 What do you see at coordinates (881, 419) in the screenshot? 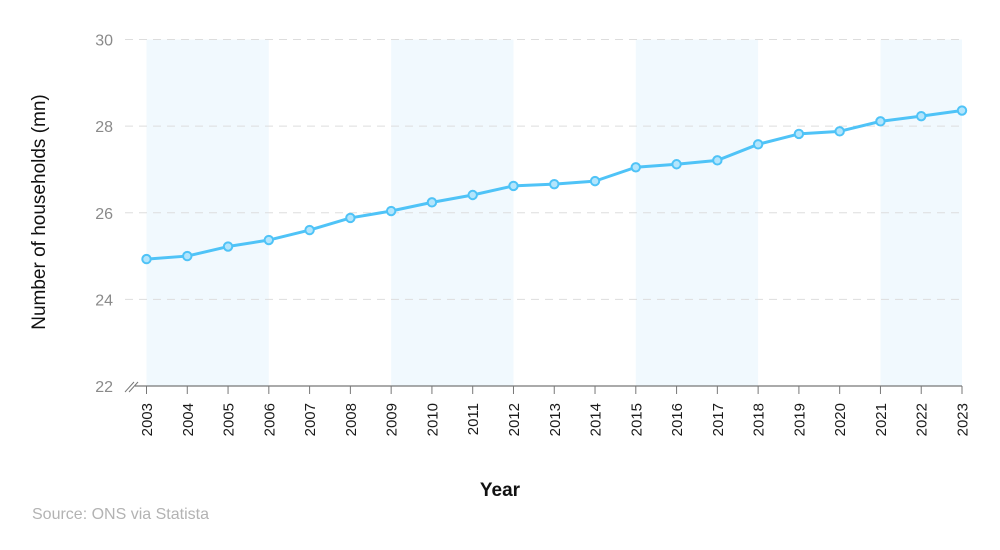
I see `x-tick-label: 2021` at bounding box center [881, 419].